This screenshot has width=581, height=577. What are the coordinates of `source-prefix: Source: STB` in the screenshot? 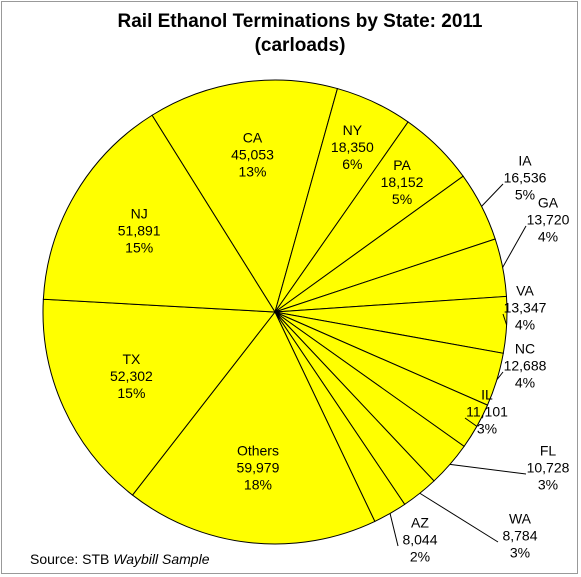 It's located at (71, 559).